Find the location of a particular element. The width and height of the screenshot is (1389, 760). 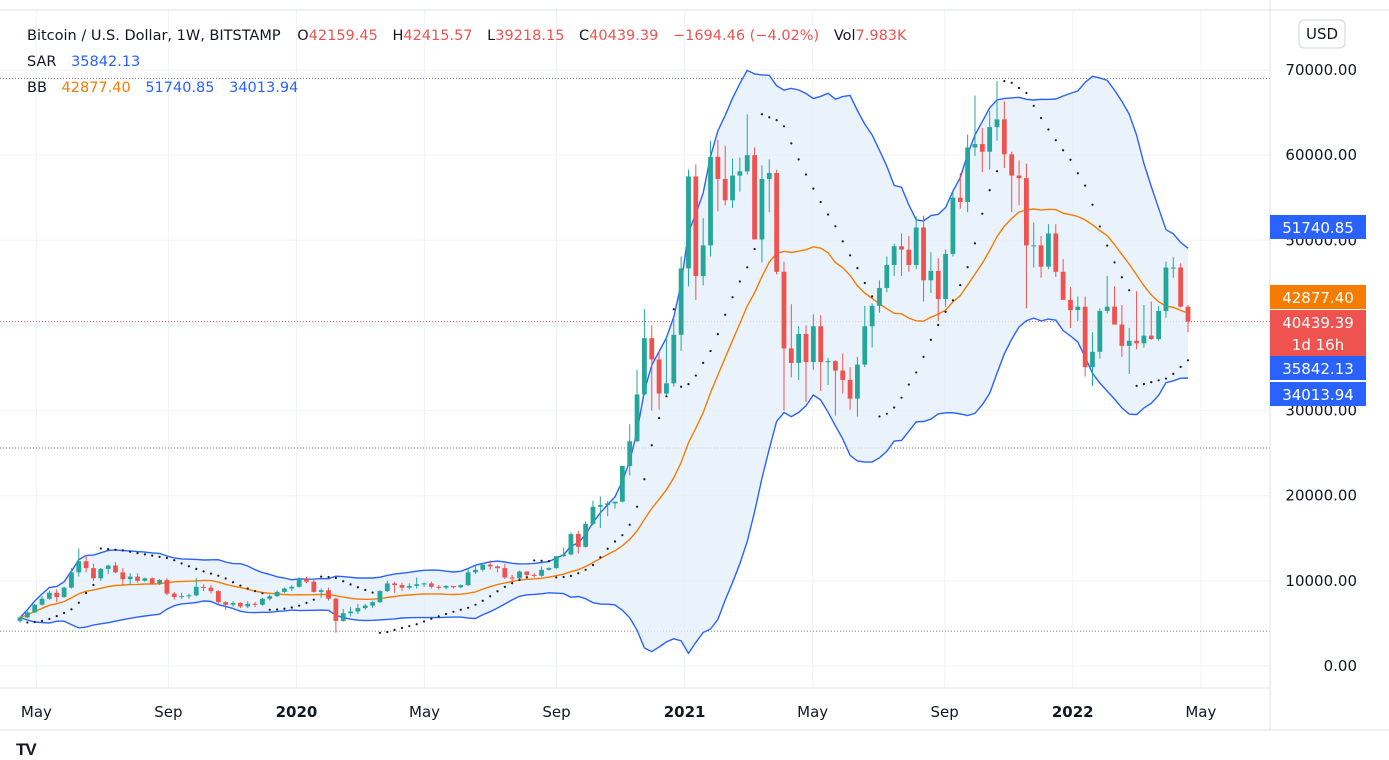

x-tick-label: Sep is located at coordinates (556, 712).